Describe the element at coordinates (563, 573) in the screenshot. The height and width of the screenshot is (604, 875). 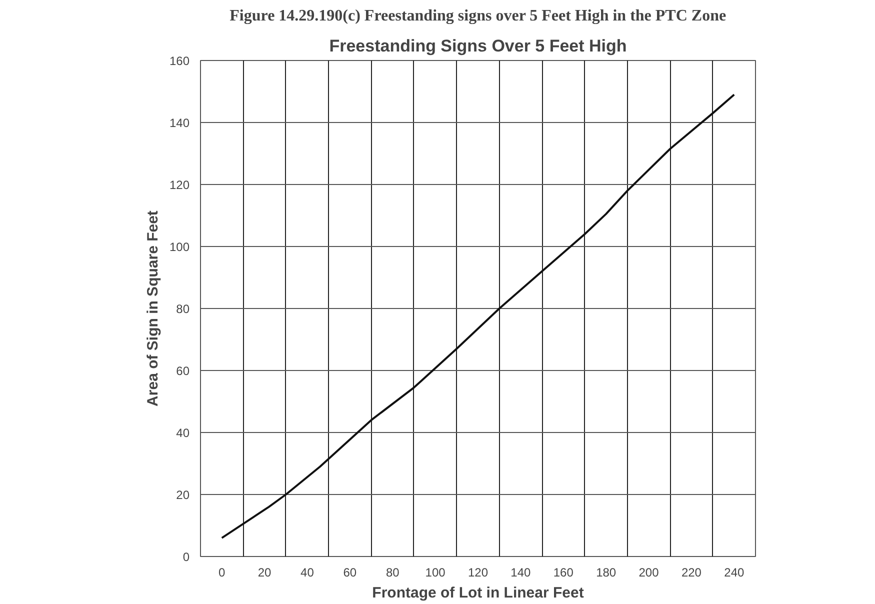
I see `x-tick-label: 160` at that location.